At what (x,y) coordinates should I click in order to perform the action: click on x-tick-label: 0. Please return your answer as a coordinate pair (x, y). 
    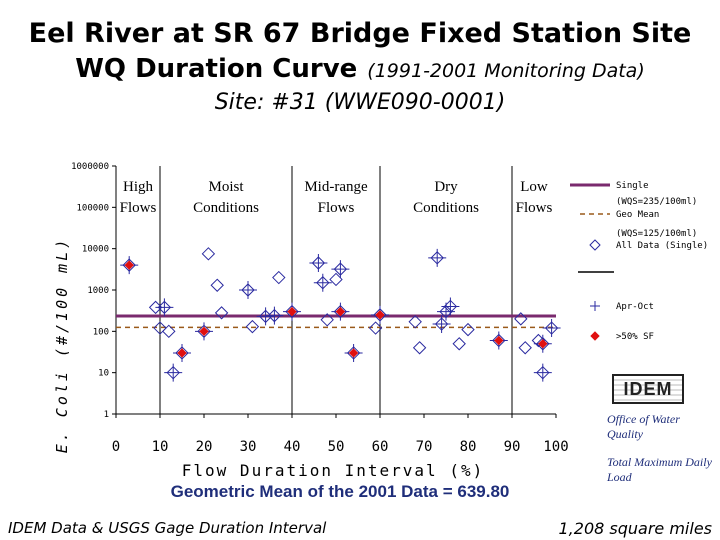
    Looking at the image, I should click on (116, 447).